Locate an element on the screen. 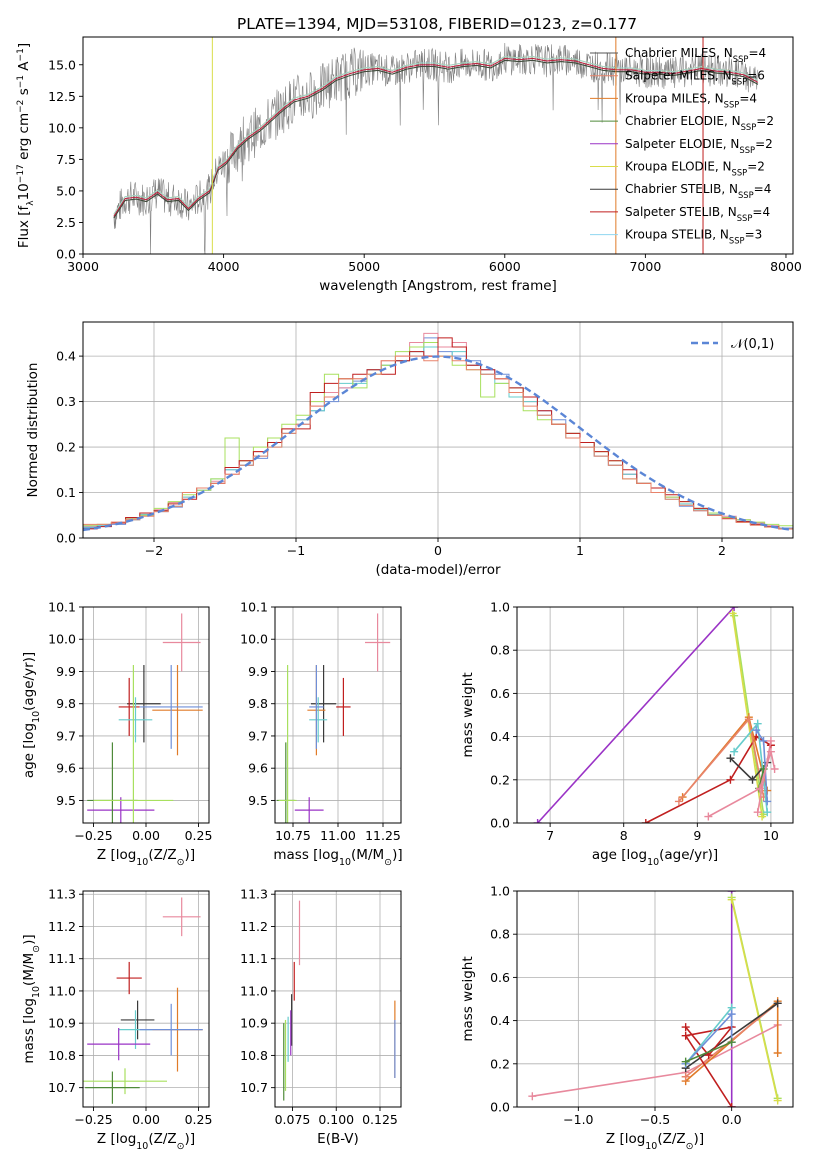  x-tick-label: 8 is located at coordinates (624, 835).